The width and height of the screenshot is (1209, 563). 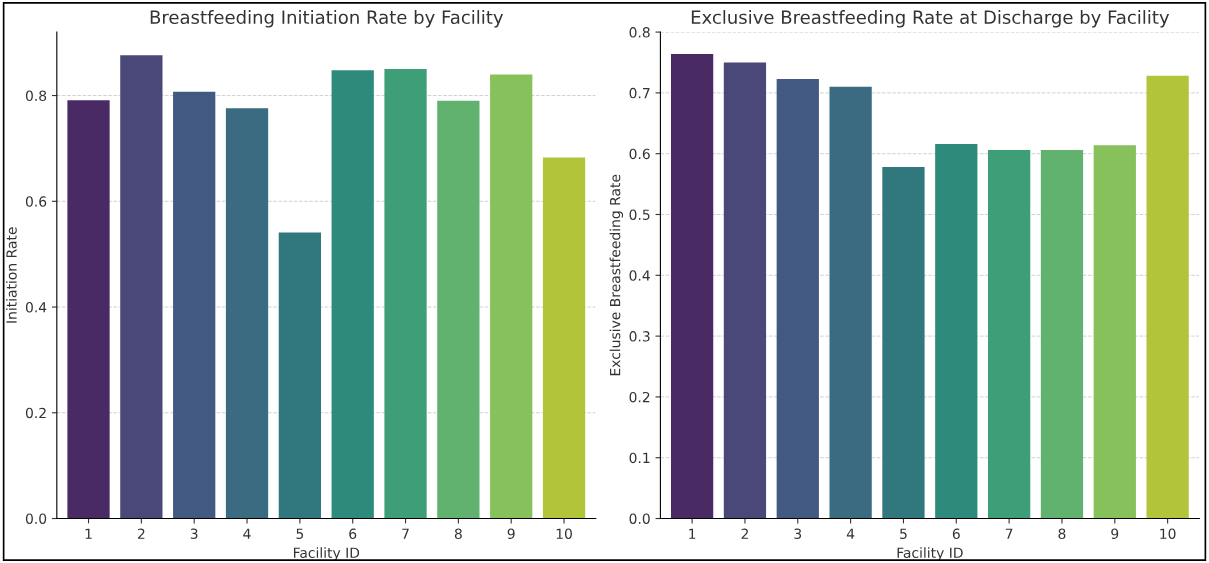 What do you see at coordinates (639, 93) in the screenshot?
I see `y-tick-label: 0.7` at bounding box center [639, 93].